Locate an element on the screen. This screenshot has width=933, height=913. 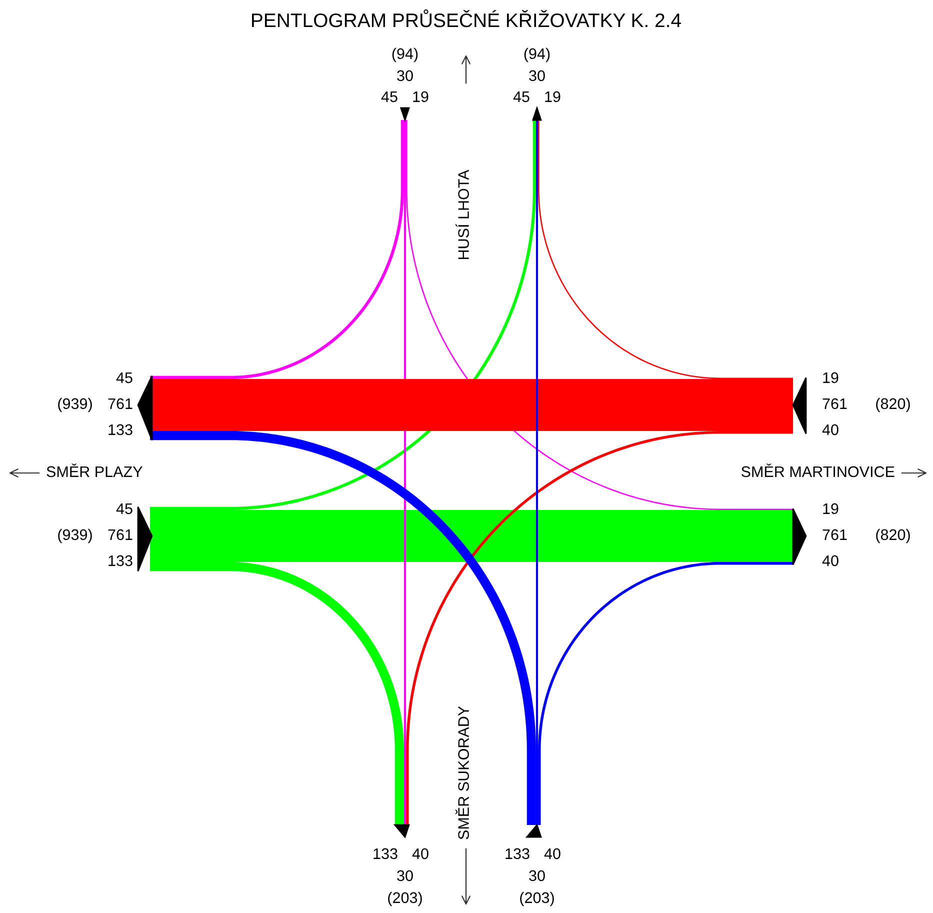
category-label: HUSÍ LHOTA is located at coordinates (462, 215).